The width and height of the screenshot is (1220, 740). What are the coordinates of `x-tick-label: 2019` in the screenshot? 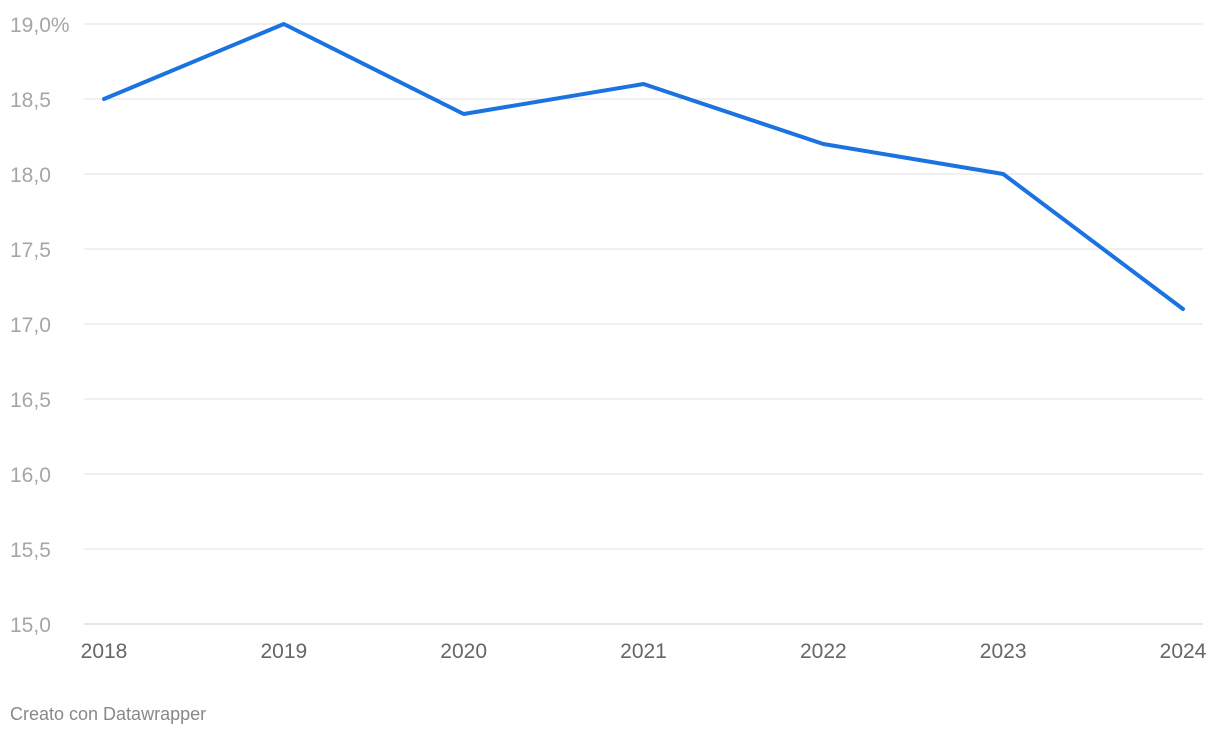 It's located at (283, 651).